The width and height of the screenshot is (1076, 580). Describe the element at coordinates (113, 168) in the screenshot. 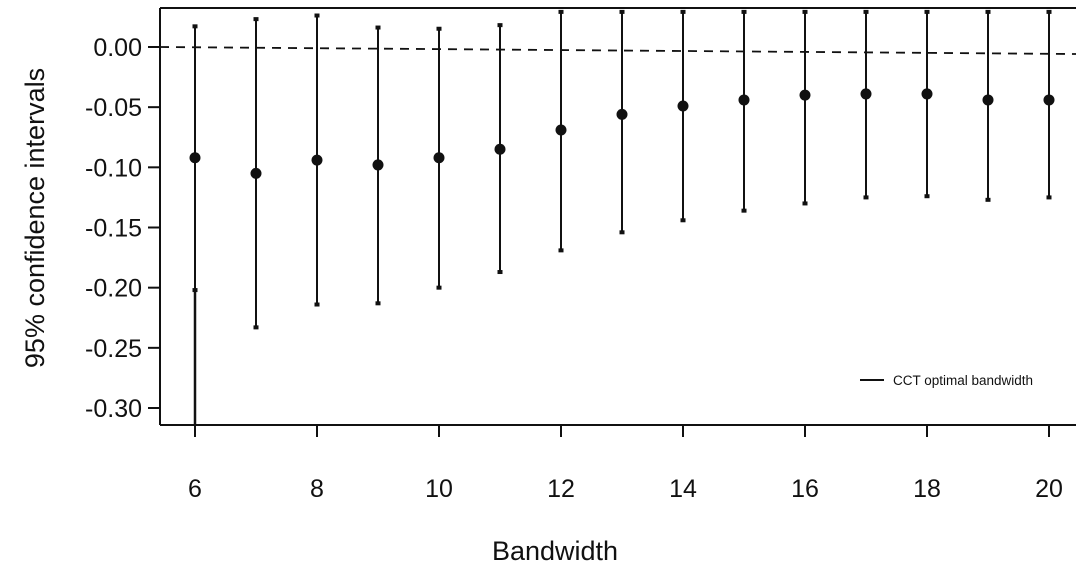

I see `y-tick-label: -0.10` at that location.